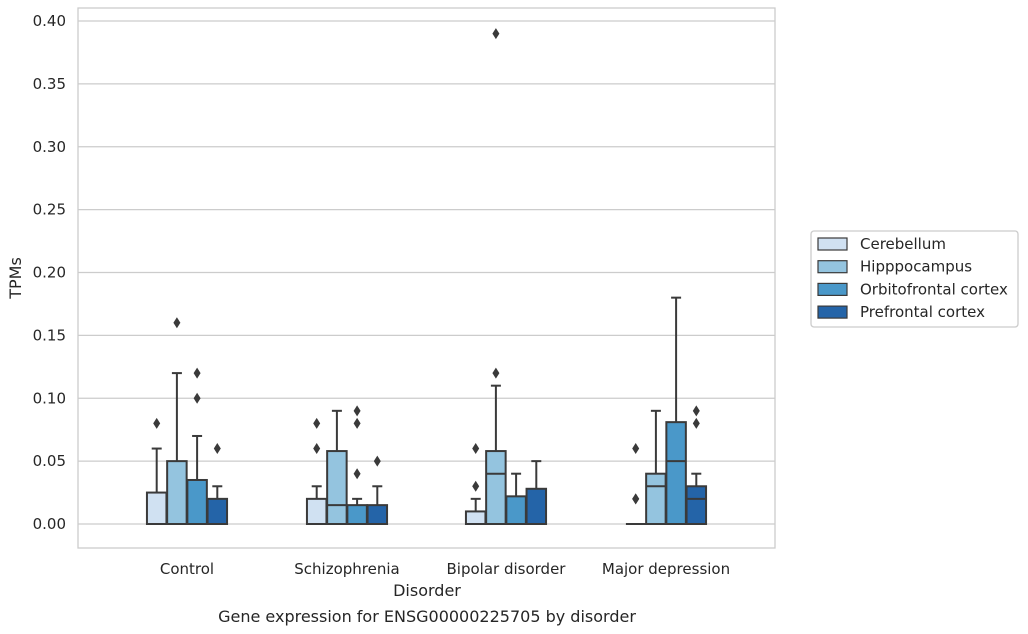 This screenshot has height=634, width=1028. I want to click on y-tick-labels: 0.00 0.05 0.10 0.15 0.20 0.25 0.30 0.35 0.40, so click(49, 272).